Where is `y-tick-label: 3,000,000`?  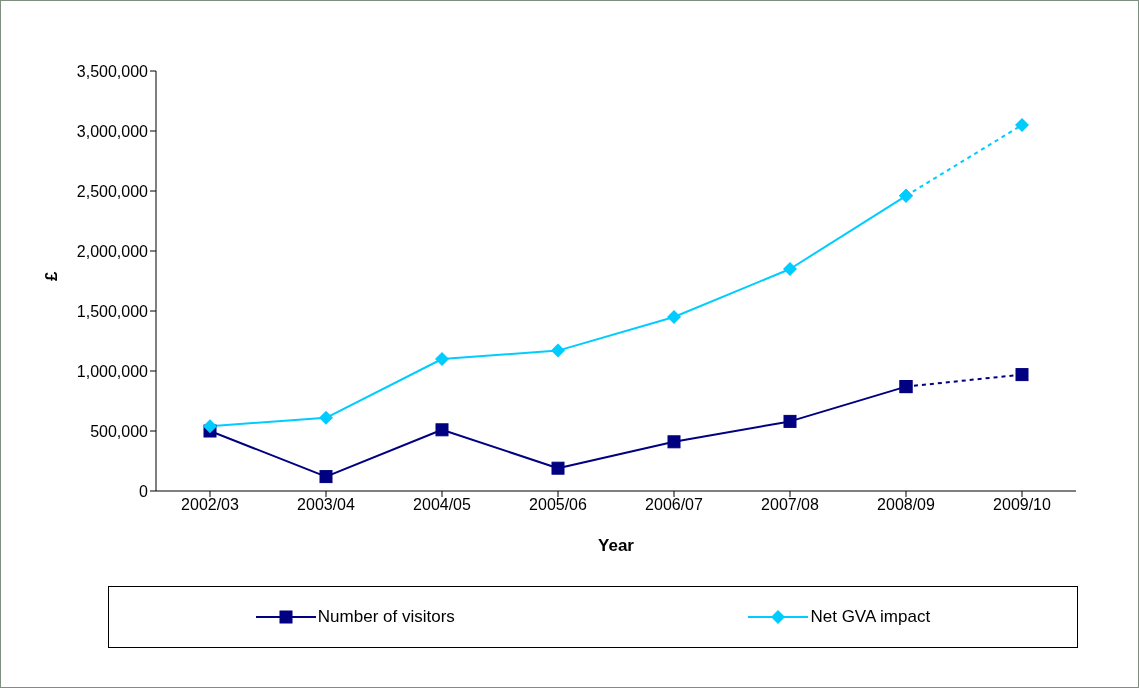
y-tick-label: 3,000,000 is located at coordinates (112, 131).